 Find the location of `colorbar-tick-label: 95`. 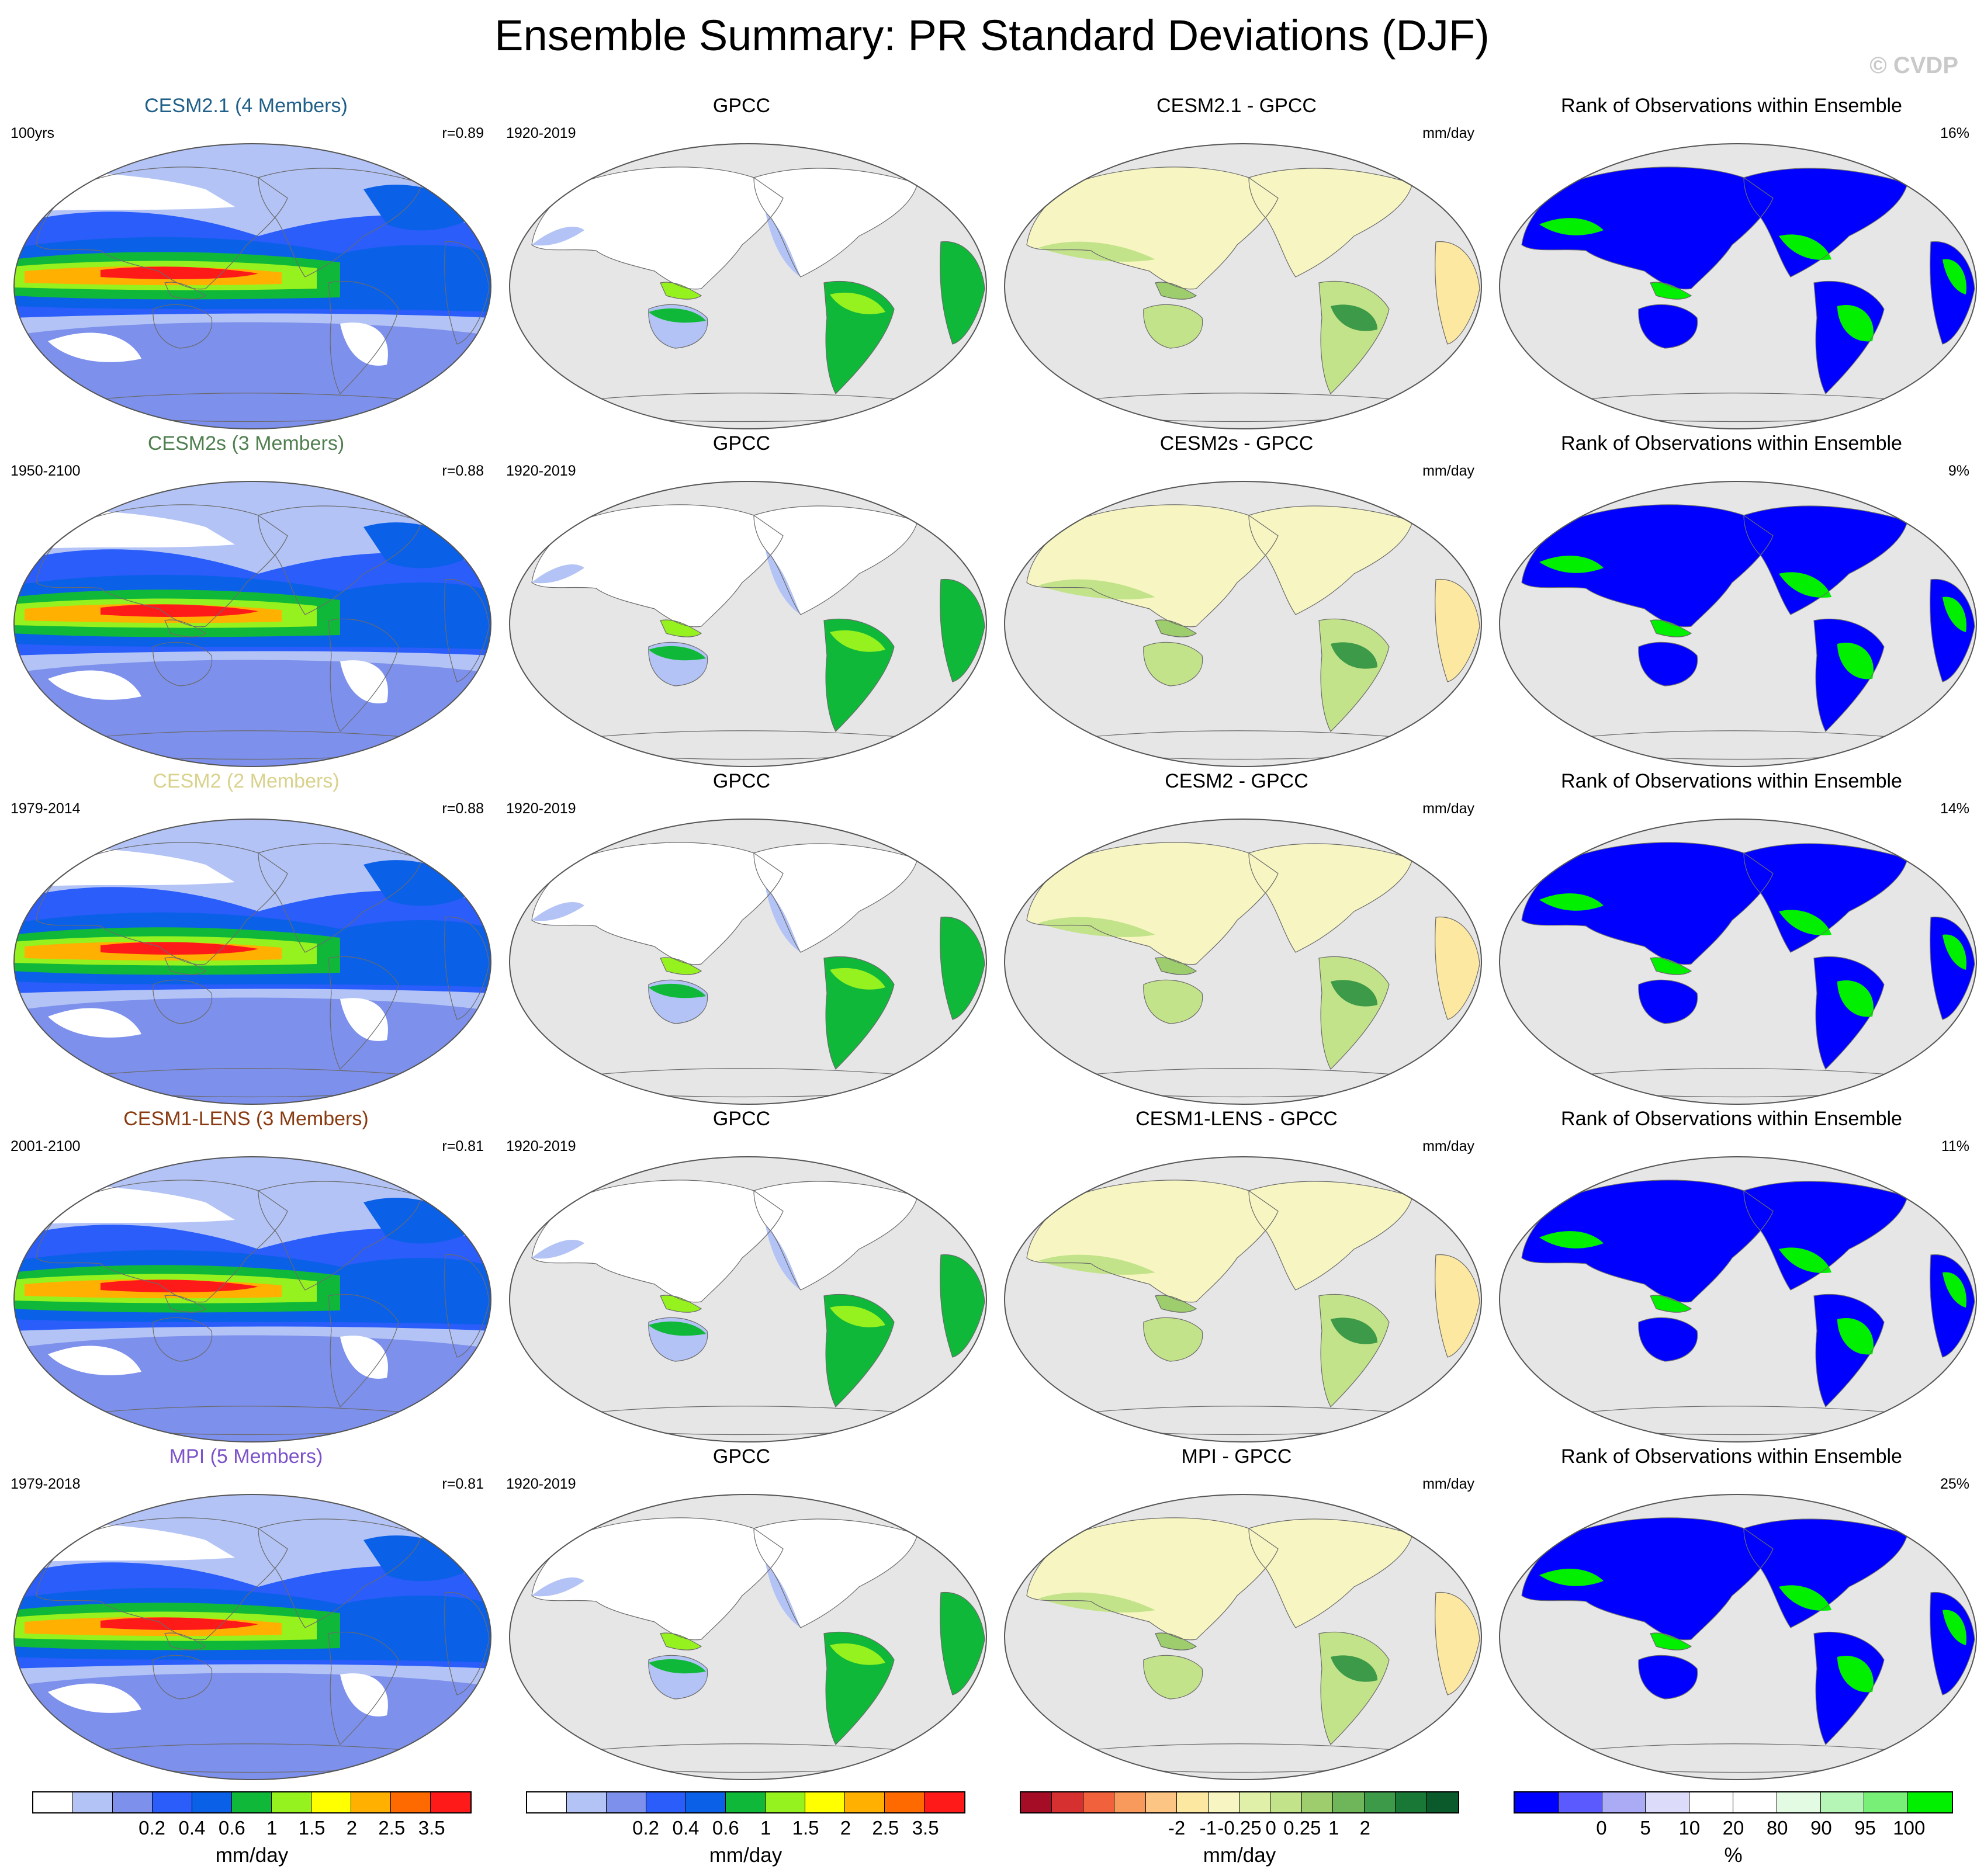

colorbar-tick-label: 95 is located at coordinates (1865, 1828).